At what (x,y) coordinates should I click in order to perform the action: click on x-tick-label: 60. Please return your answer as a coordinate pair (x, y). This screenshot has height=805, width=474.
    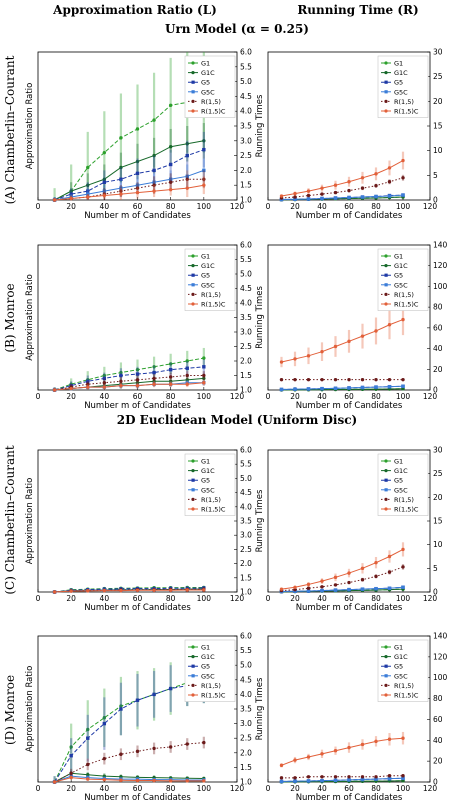
    Looking at the image, I should click on (349, 206).